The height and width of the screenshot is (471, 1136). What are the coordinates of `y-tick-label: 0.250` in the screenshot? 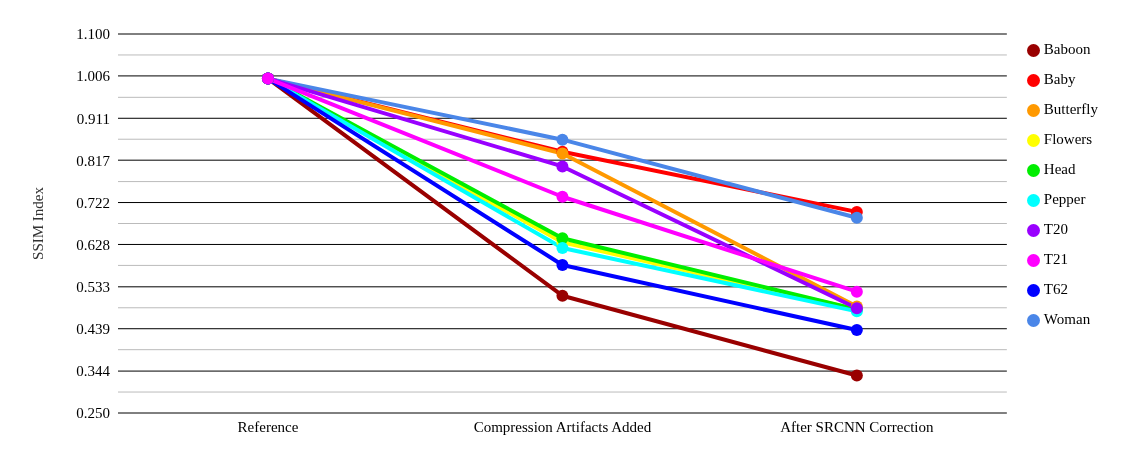 It's located at (93, 413).